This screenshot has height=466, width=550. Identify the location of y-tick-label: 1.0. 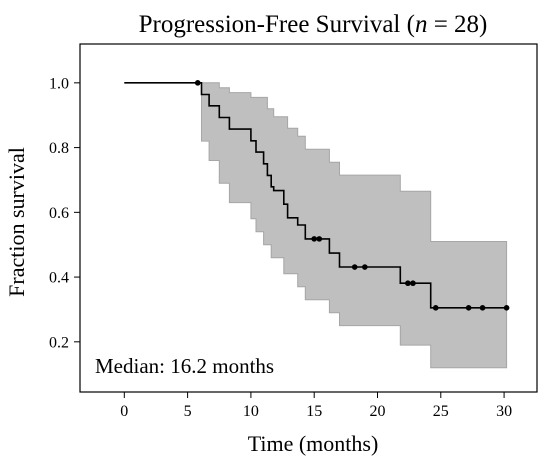
(59, 83).